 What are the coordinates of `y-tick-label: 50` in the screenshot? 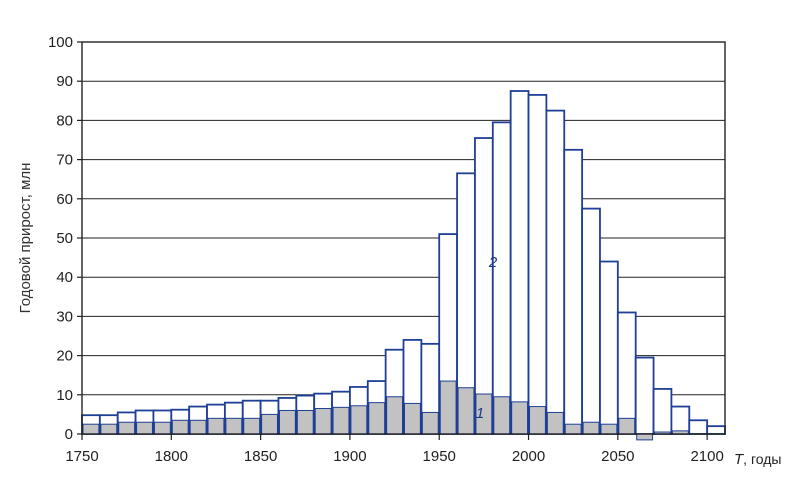 It's located at (64, 238).